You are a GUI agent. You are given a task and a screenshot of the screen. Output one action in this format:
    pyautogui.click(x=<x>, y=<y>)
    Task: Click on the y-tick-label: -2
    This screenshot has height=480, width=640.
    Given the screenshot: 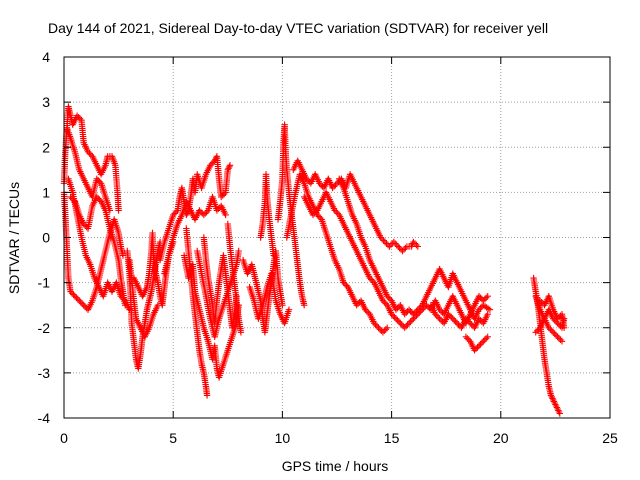 What is the action you would take?
    pyautogui.click(x=44, y=328)
    